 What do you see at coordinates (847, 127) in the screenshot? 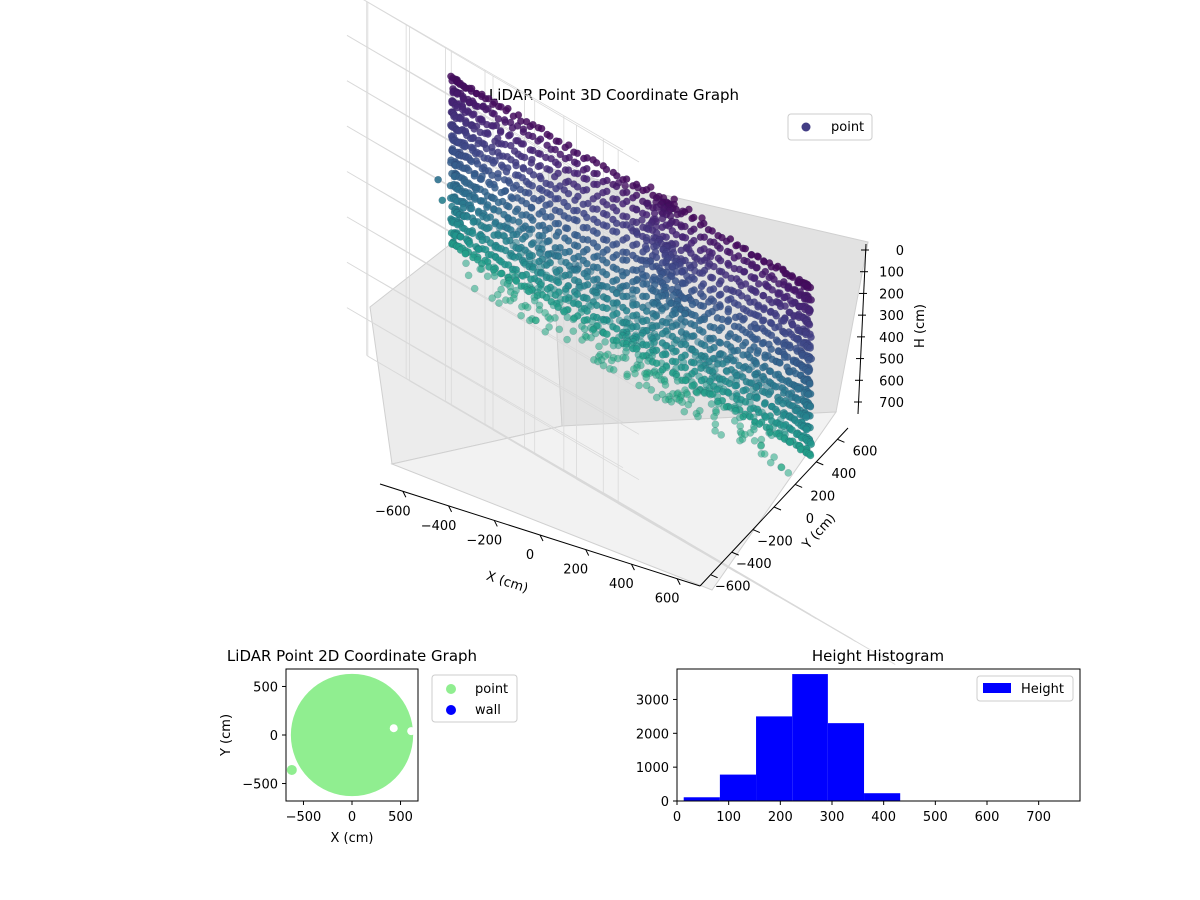
I see `legend-3d-label: point` at bounding box center [847, 127].